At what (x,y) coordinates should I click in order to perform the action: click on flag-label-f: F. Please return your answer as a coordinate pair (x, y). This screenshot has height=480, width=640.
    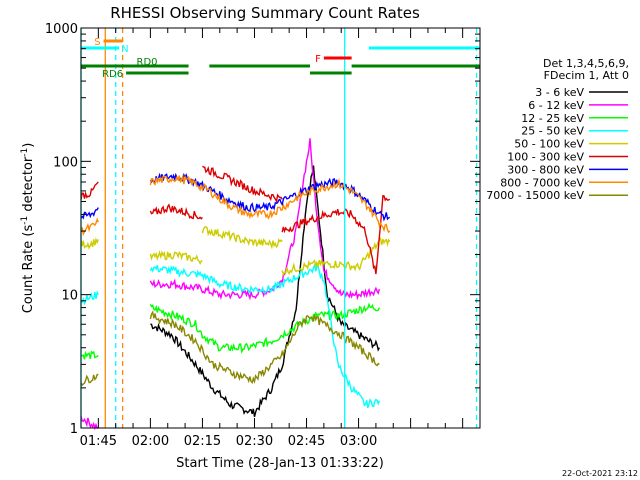
    Looking at the image, I should click on (318, 59).